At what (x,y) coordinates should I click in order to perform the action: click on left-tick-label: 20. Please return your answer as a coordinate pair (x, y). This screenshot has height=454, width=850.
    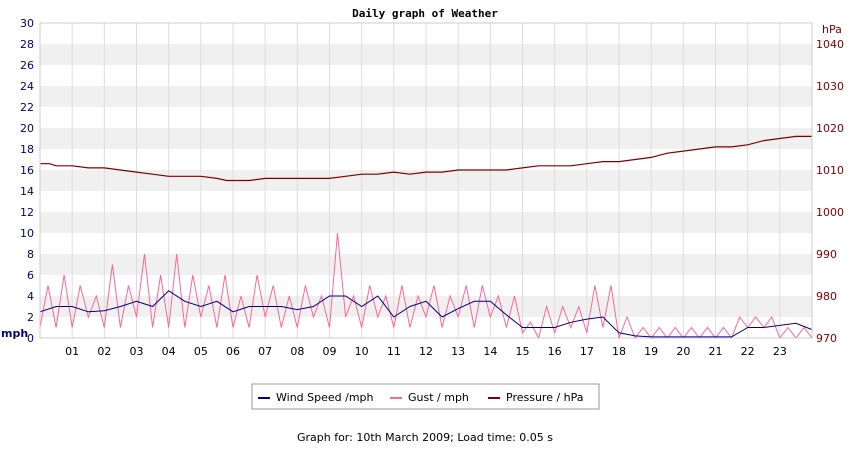
    Looking at the image, I should click on (27, 128).